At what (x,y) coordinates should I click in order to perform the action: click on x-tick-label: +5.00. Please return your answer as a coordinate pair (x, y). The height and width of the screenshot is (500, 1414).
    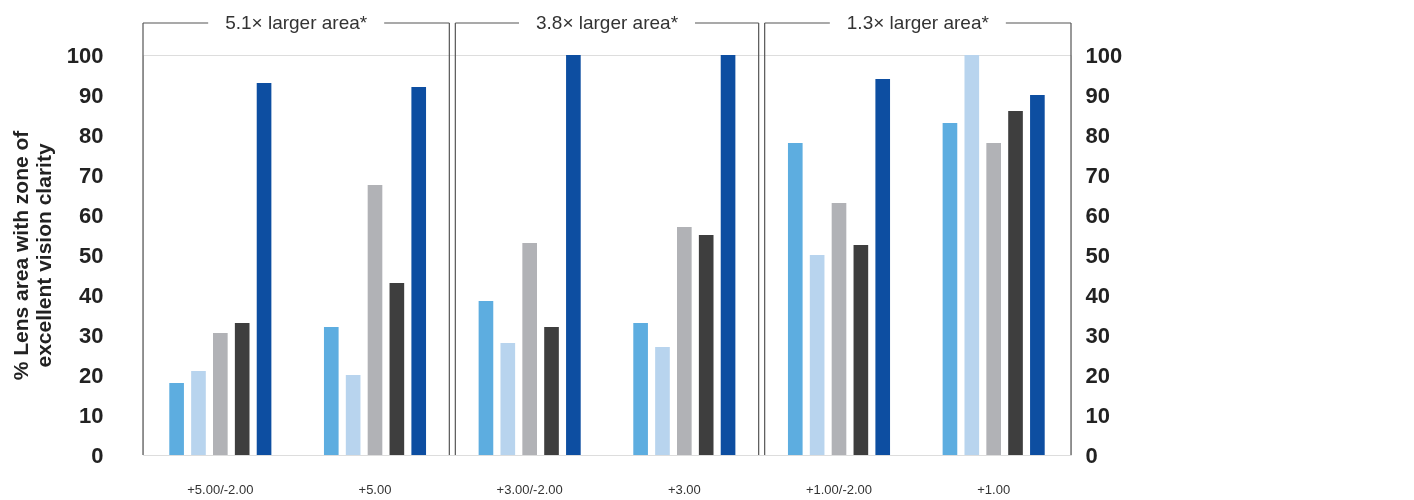
    Looking at the image, I should click on (375, 489).